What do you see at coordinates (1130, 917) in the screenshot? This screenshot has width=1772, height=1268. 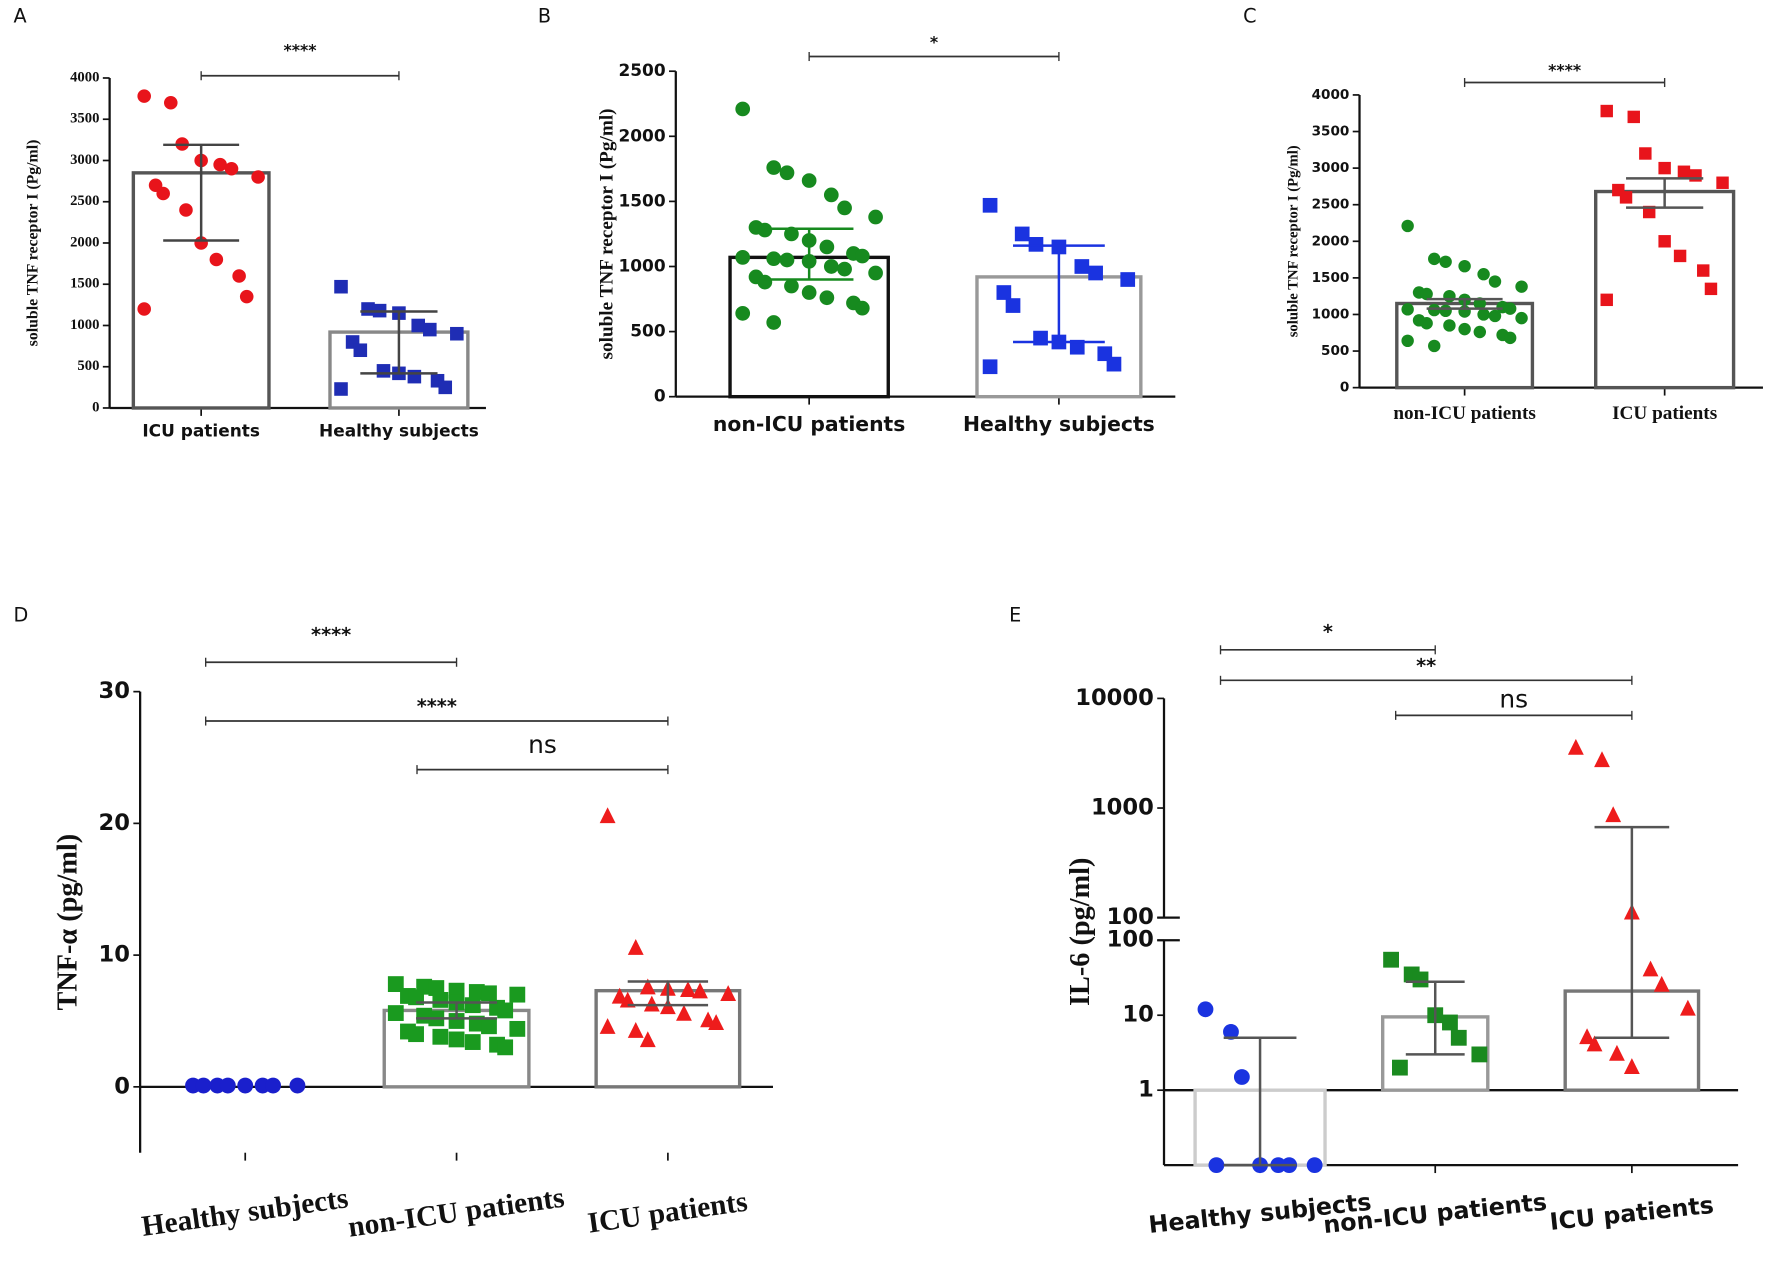 I see `y-tick-label: 100` at bounding box center [1130, 917].